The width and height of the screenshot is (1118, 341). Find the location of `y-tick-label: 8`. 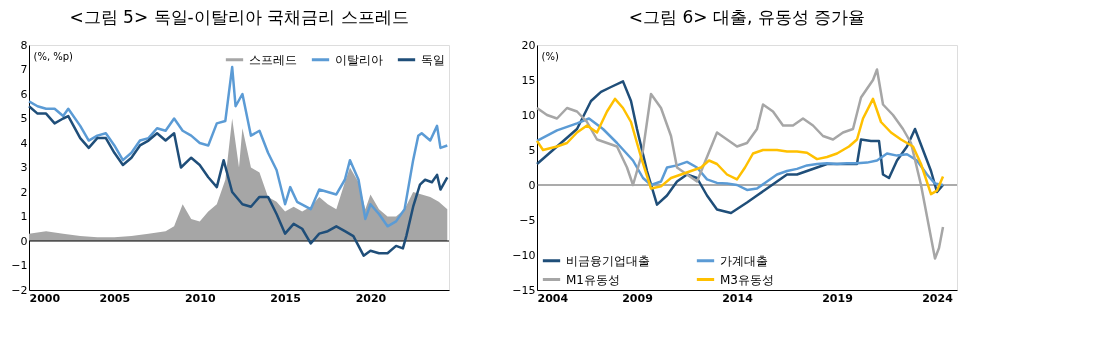

y-tick-label: 8 is located at coordinates (24, 45).